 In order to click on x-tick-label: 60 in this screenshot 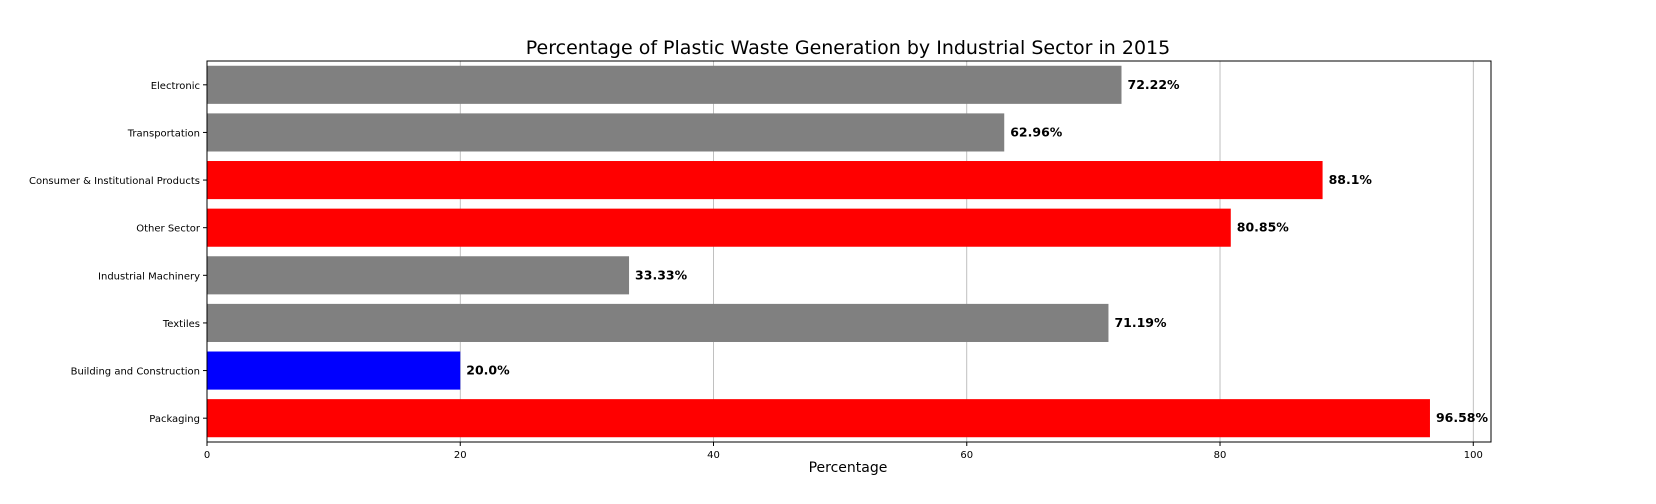, I will do `click(966, 455)`.